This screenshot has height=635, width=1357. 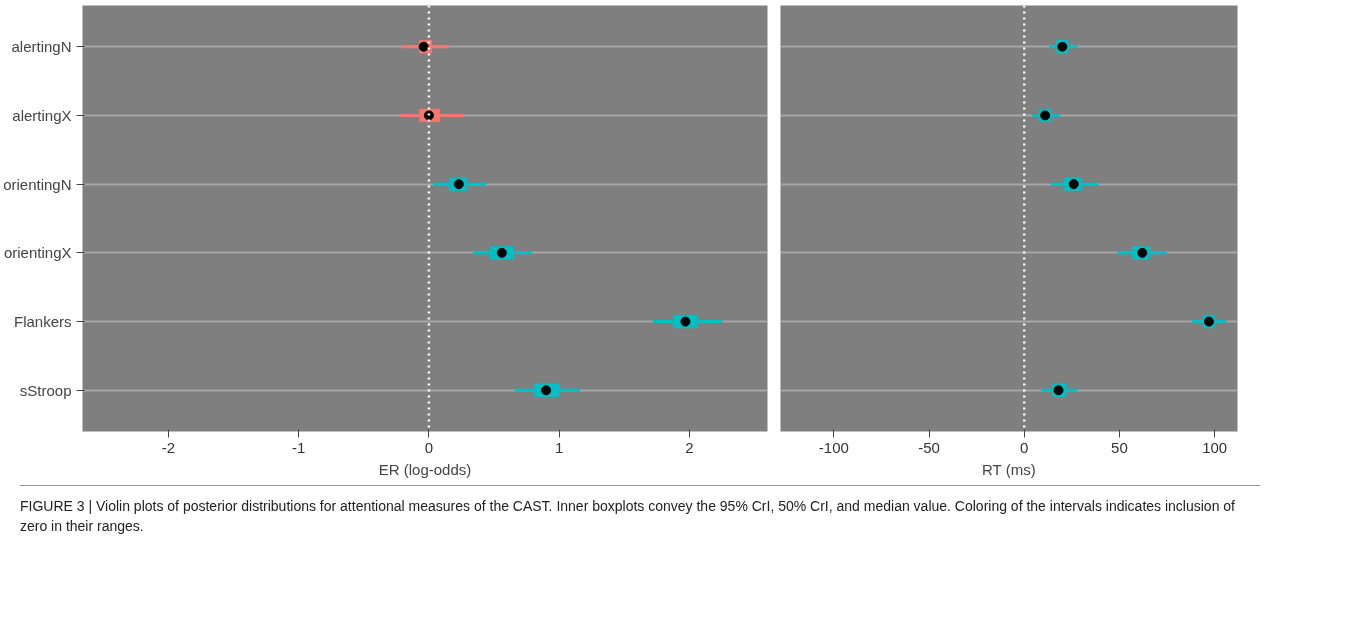 I want to click on x-tick-label: 50, so click(x=1119, y=447).